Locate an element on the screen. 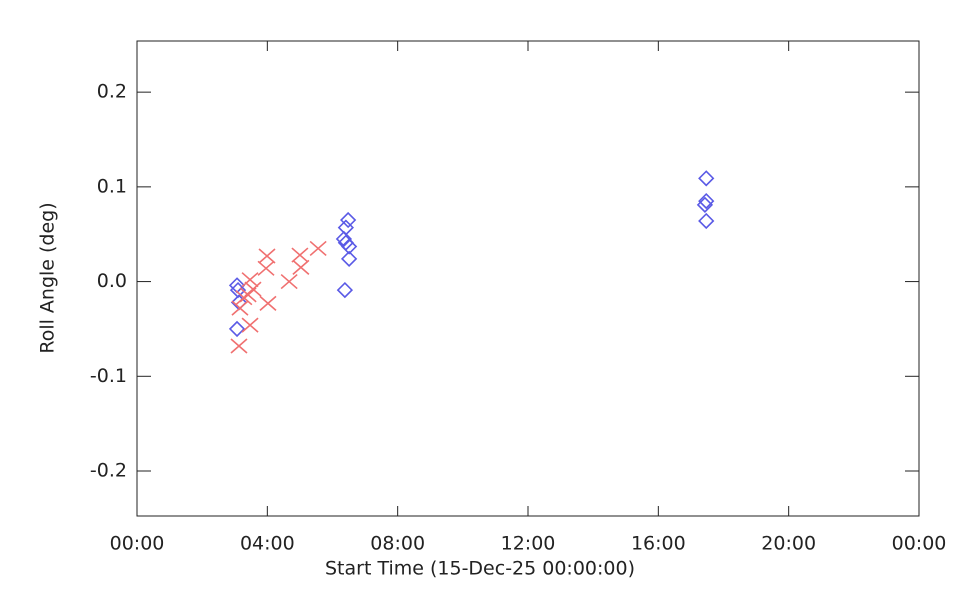  x-tick-label: 08:00 is located at coordinates (397, 544).